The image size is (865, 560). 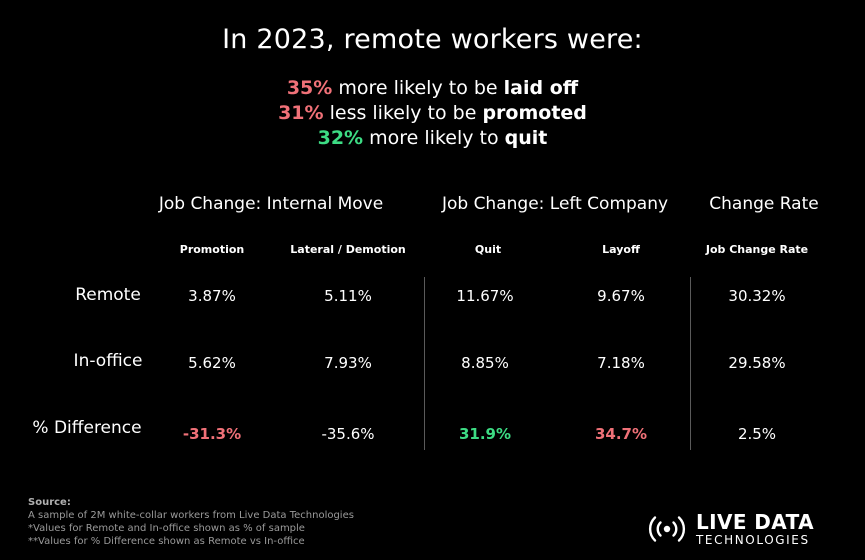 I want to click on row-label-in-office: In-office, so click(x=108, y=361).